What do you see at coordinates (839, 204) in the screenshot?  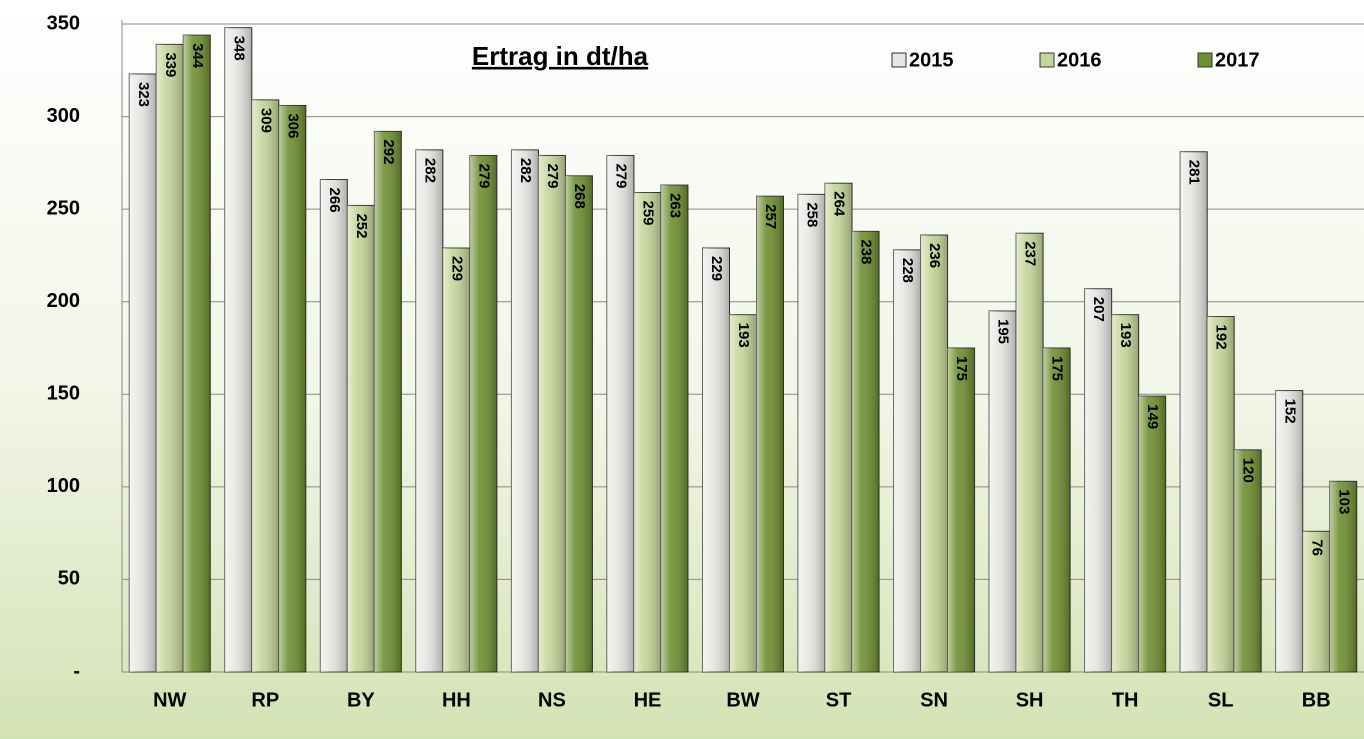 I see `data-label: 264` at bounding box center [839, 204].